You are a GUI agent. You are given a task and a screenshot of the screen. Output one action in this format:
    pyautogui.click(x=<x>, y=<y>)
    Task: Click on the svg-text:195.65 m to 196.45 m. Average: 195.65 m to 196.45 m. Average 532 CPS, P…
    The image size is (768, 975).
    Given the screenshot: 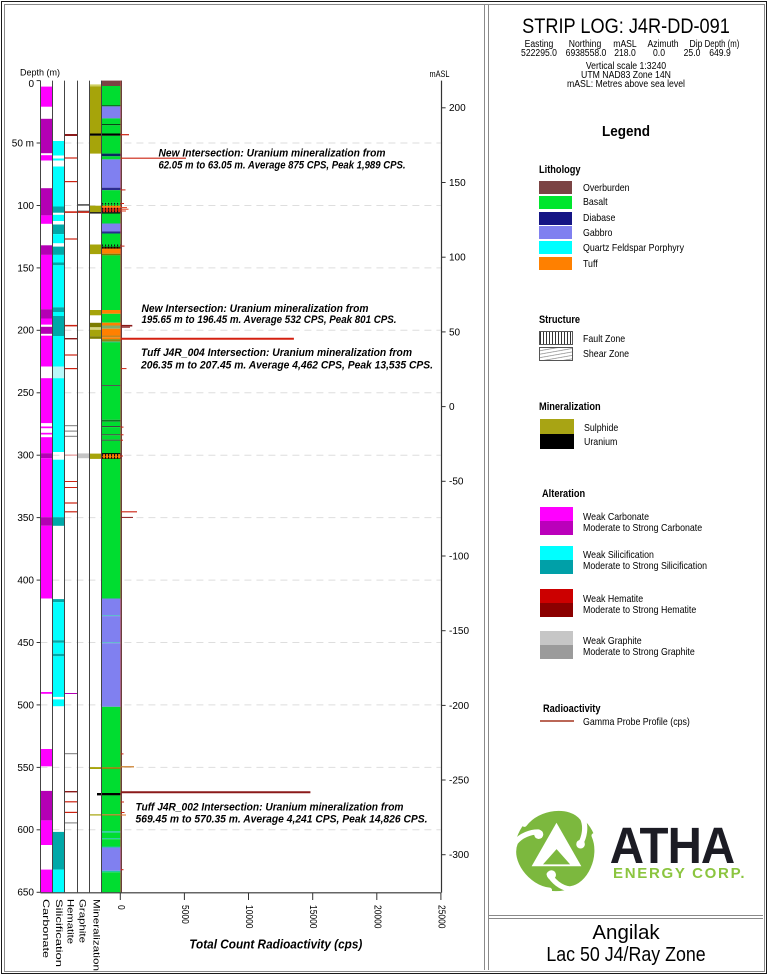 What is the action you would take?
    pyautogui.click(x=269, y=320)
    